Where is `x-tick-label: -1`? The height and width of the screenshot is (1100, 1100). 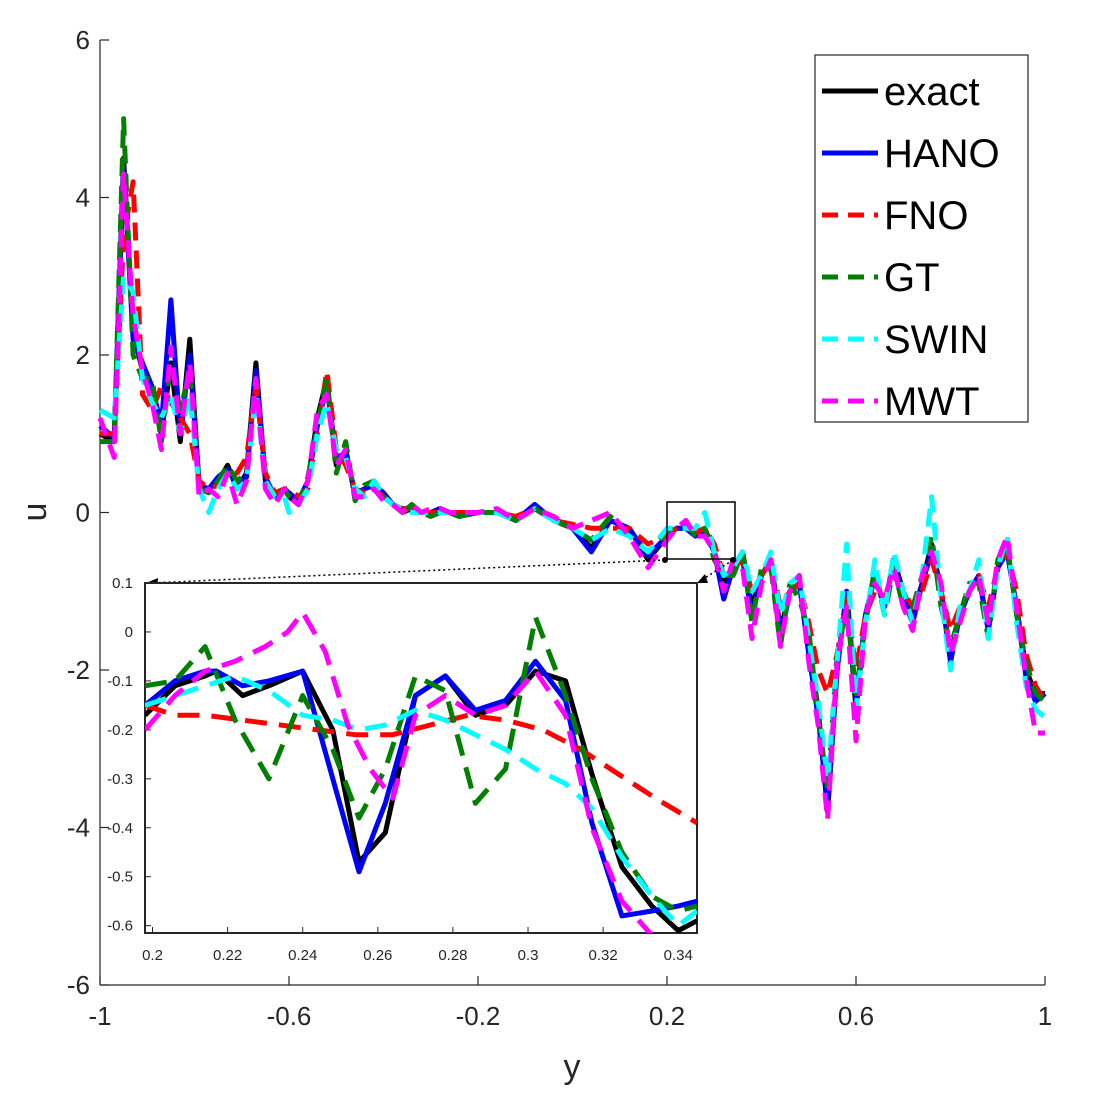 x-tick-label: -1 is located at coordinates (99, 1016).